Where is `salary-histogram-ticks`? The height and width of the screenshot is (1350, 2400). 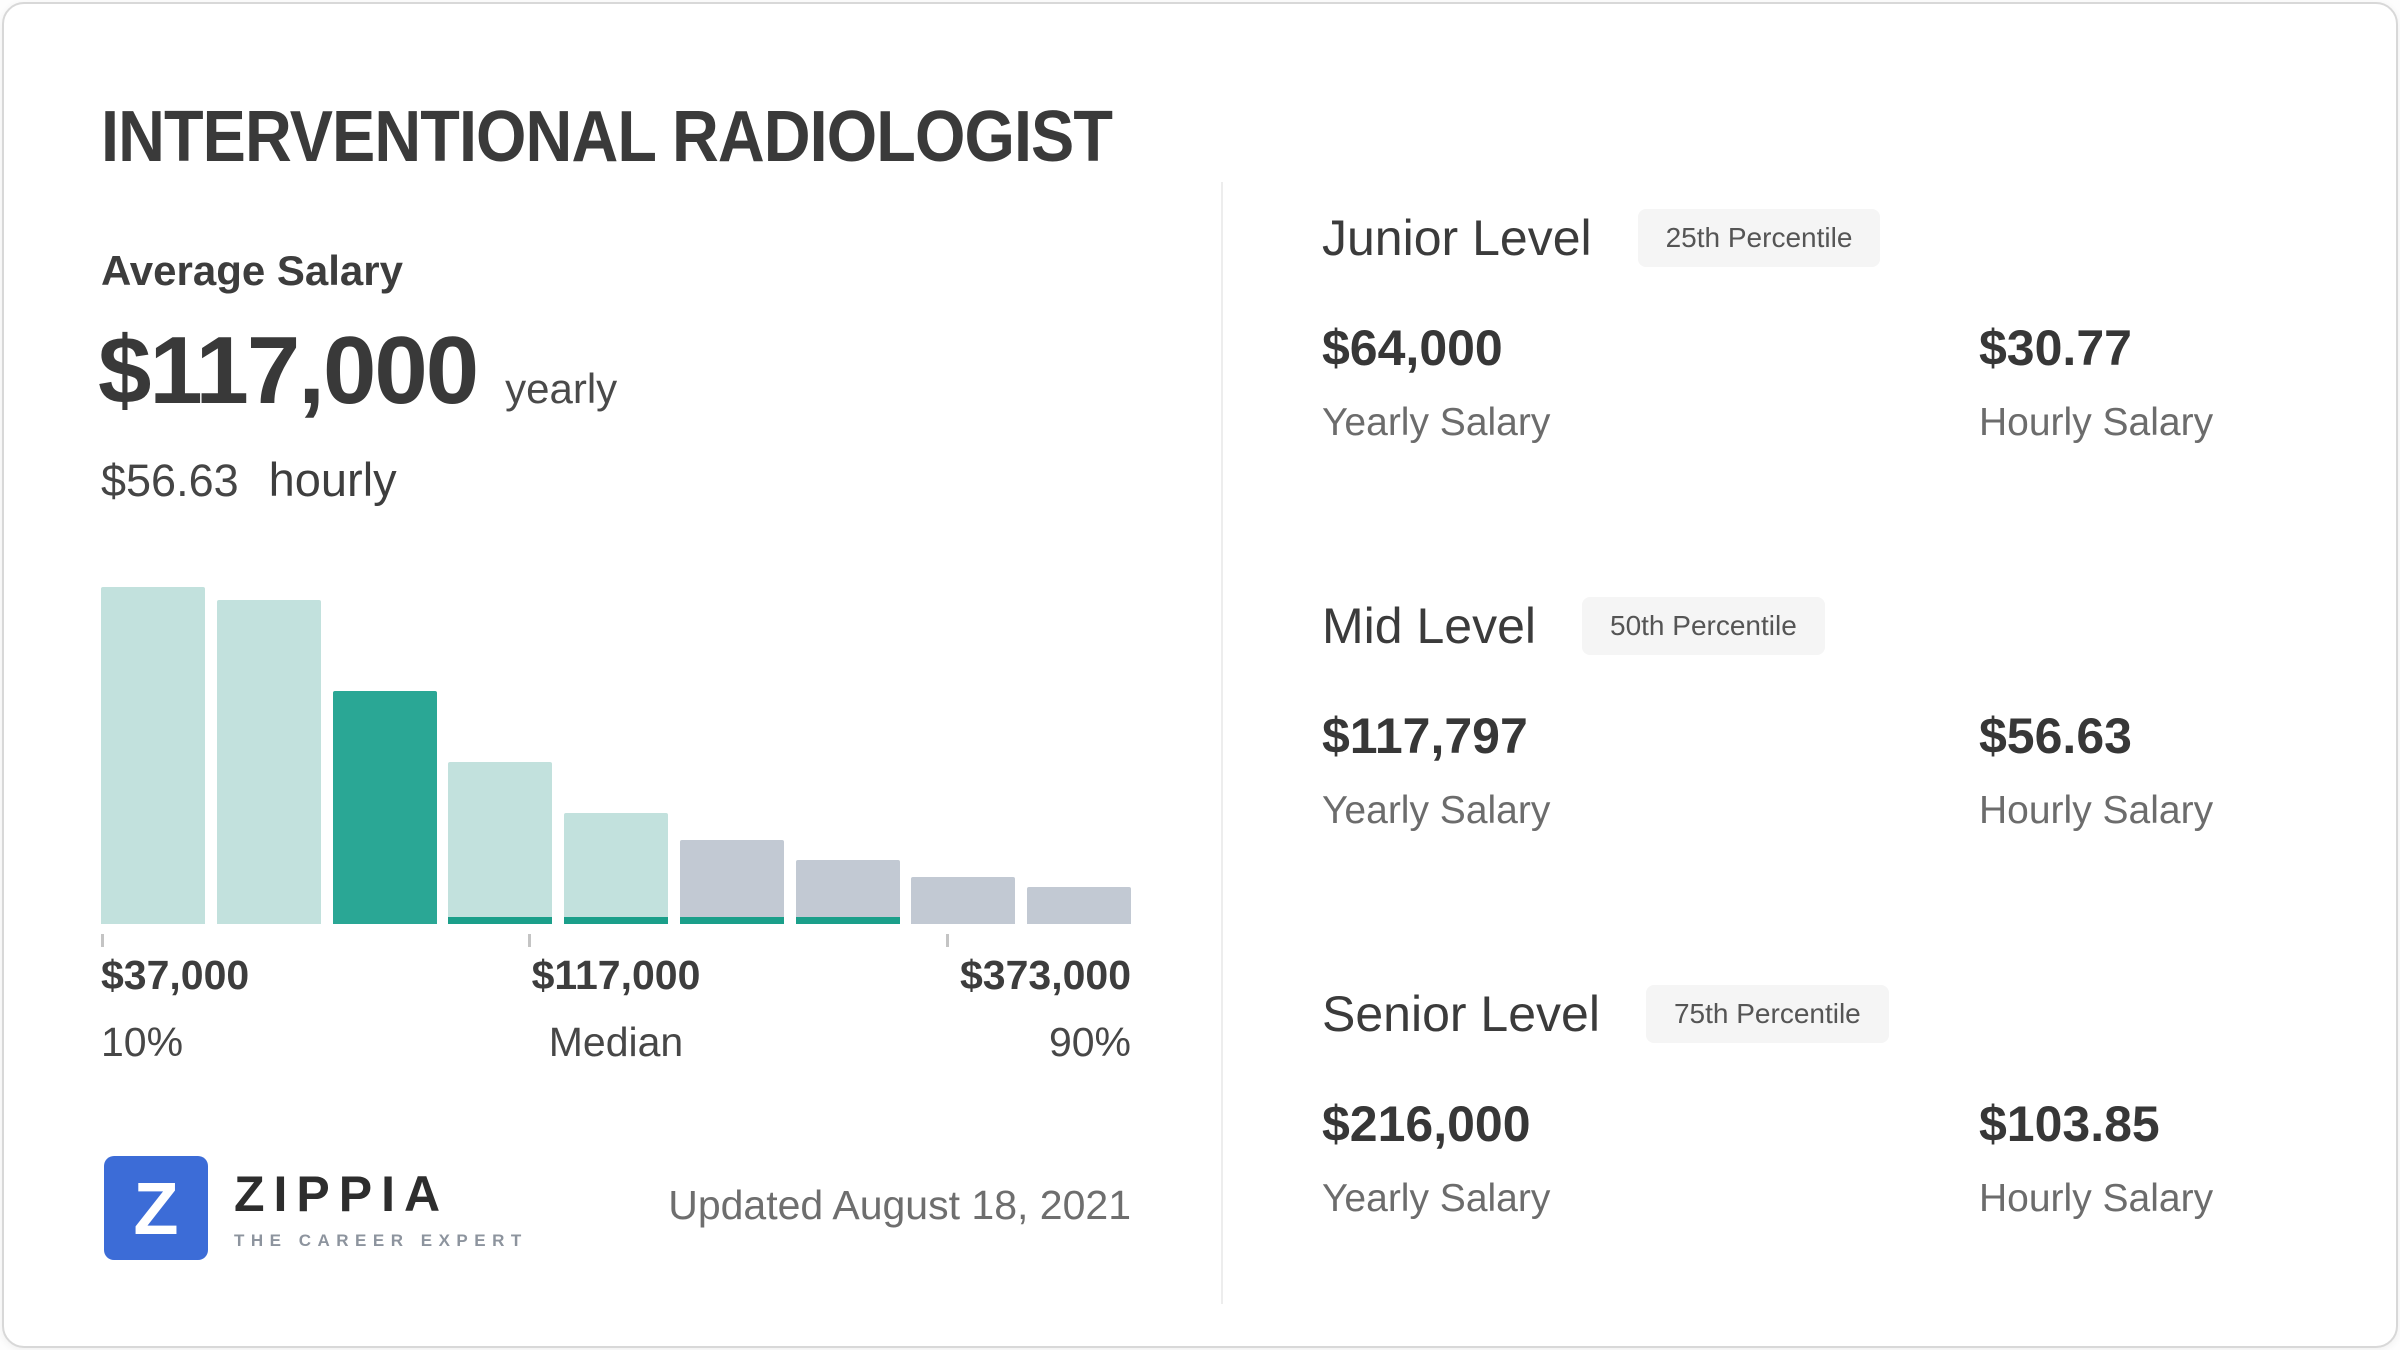 salary-histogram-ticks is located at coordinates (616, 941).